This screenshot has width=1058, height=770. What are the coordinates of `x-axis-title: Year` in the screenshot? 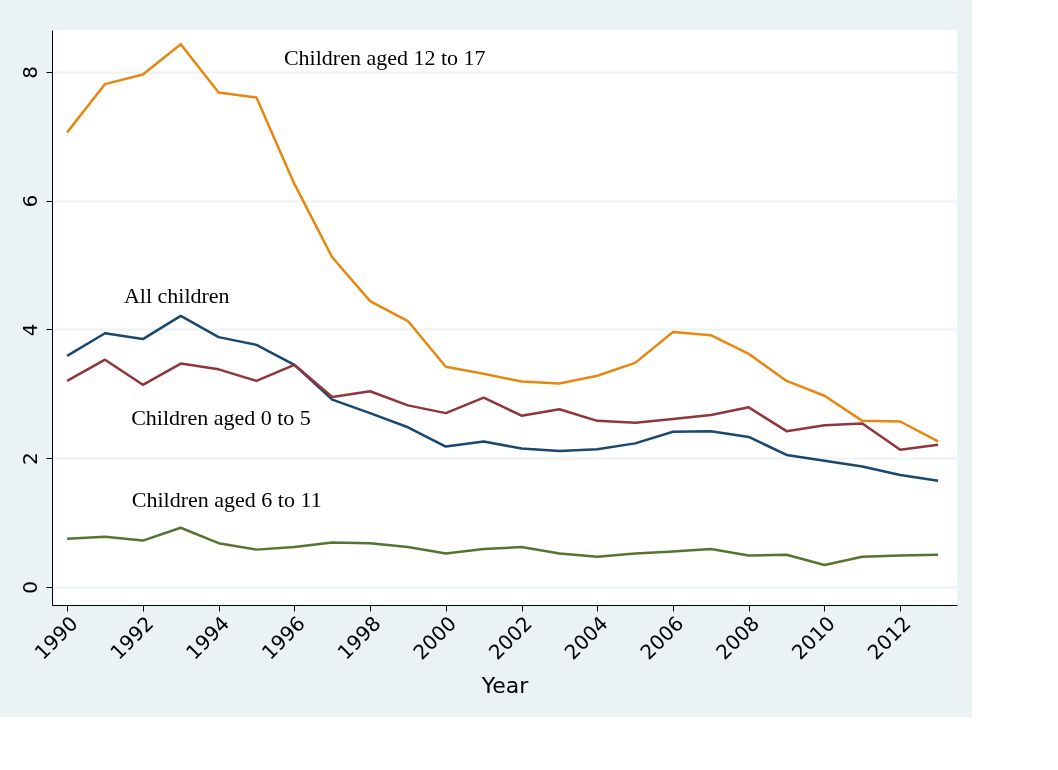 It's located at (505, 685).